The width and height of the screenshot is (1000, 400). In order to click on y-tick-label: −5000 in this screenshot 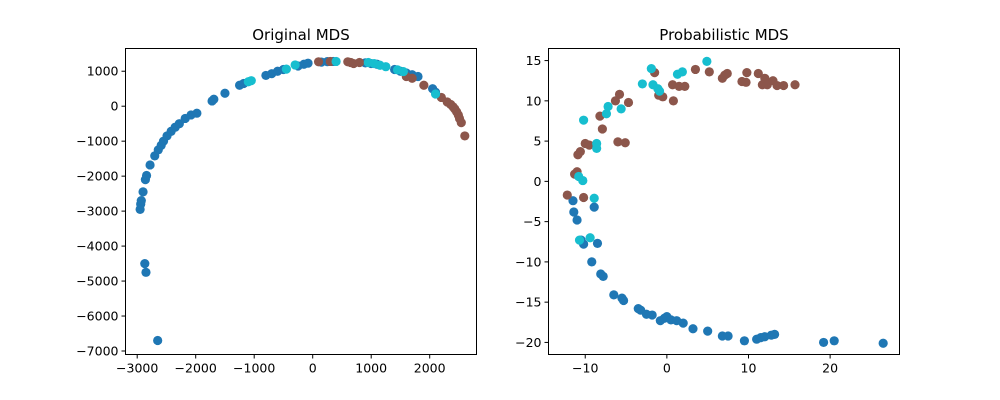, I will do `click(97, 281)`.